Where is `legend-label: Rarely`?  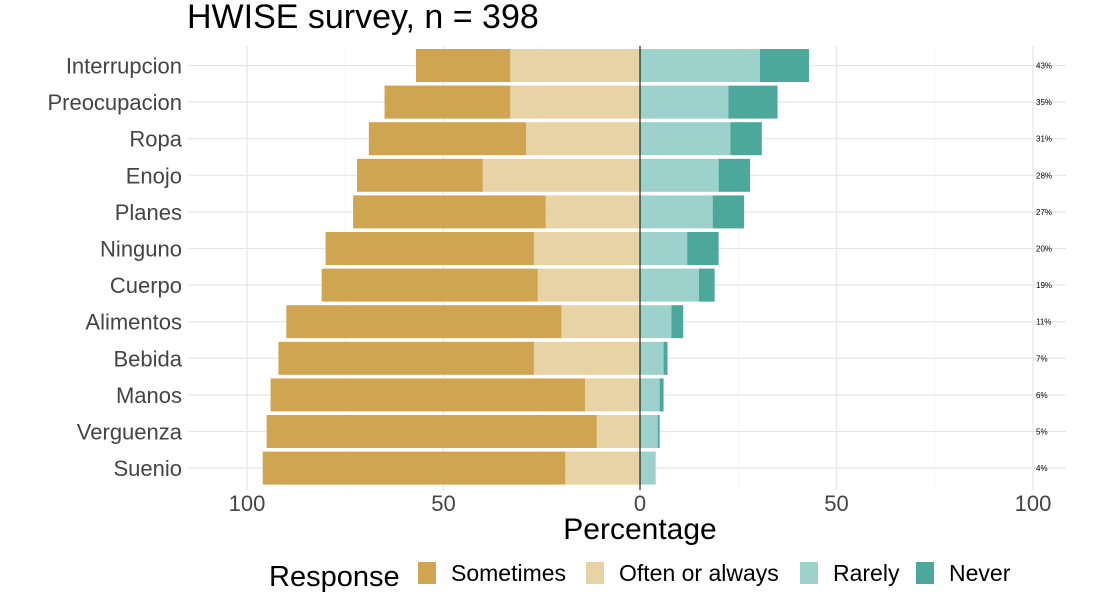 legend-label: Rarely is located at coordinates (866, 573).